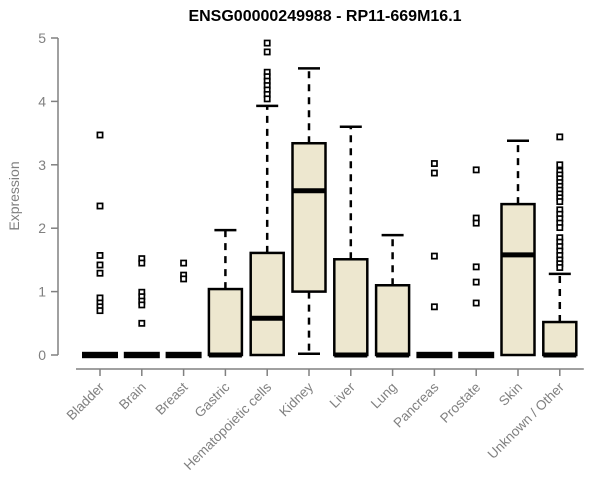 This screenshot has height=500, width=600. I want to click on boxplot-brain, so click(141, 307).